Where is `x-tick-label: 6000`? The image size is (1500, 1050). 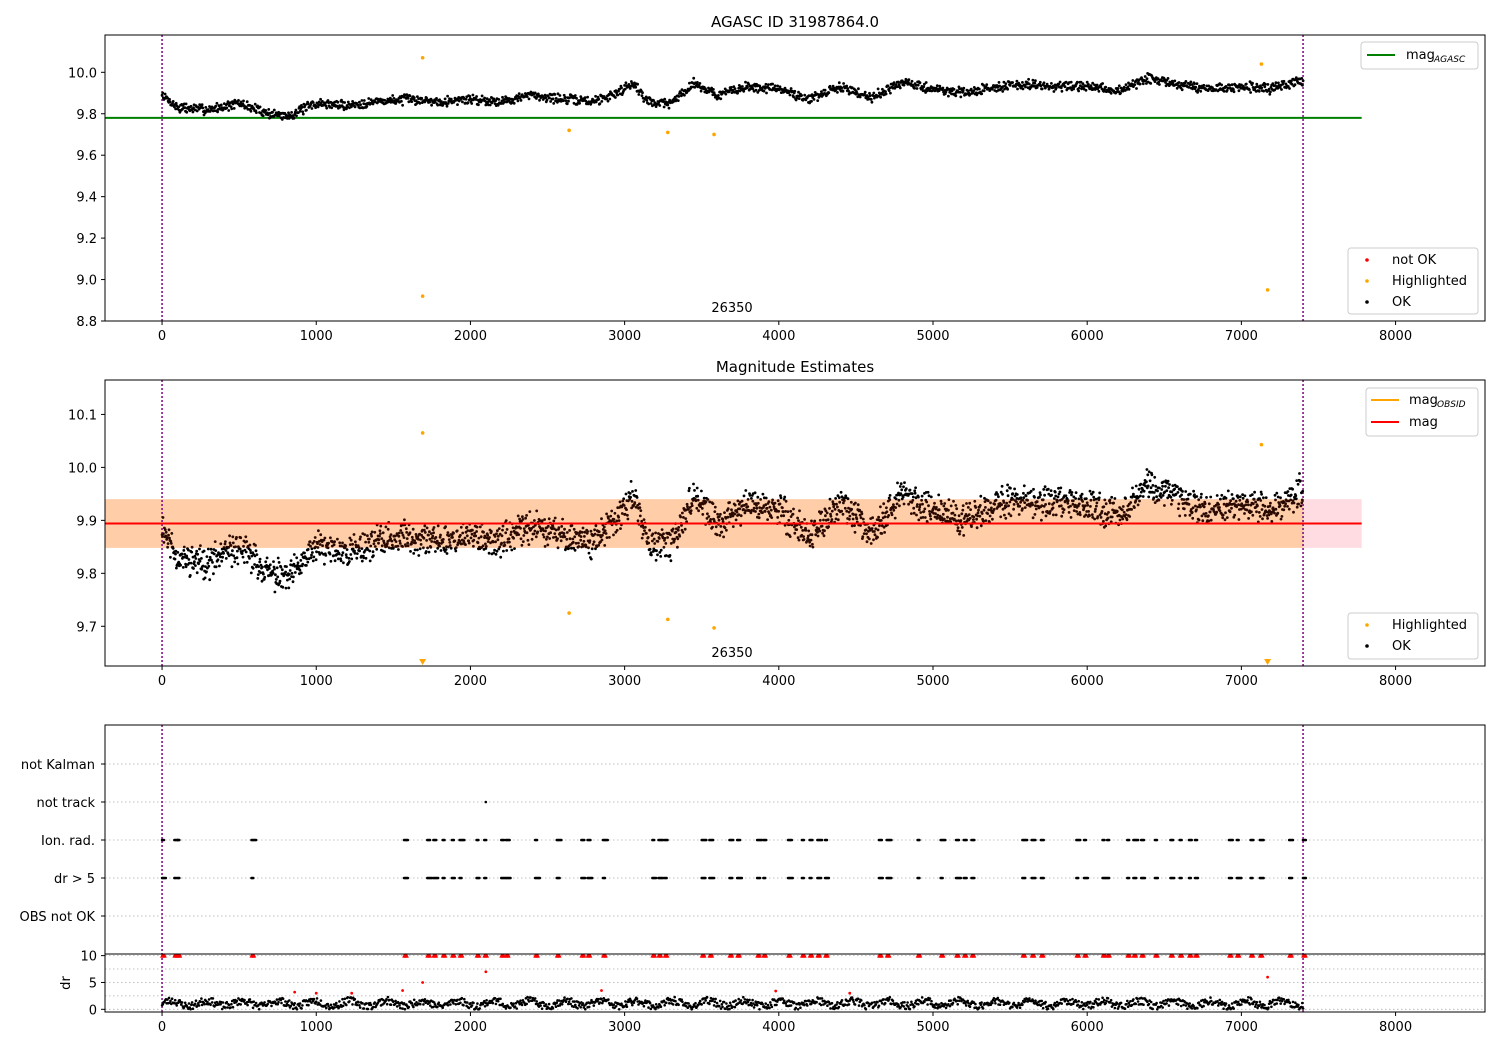
x-tick-label: 6000 is located at coordinates (1087, 336).